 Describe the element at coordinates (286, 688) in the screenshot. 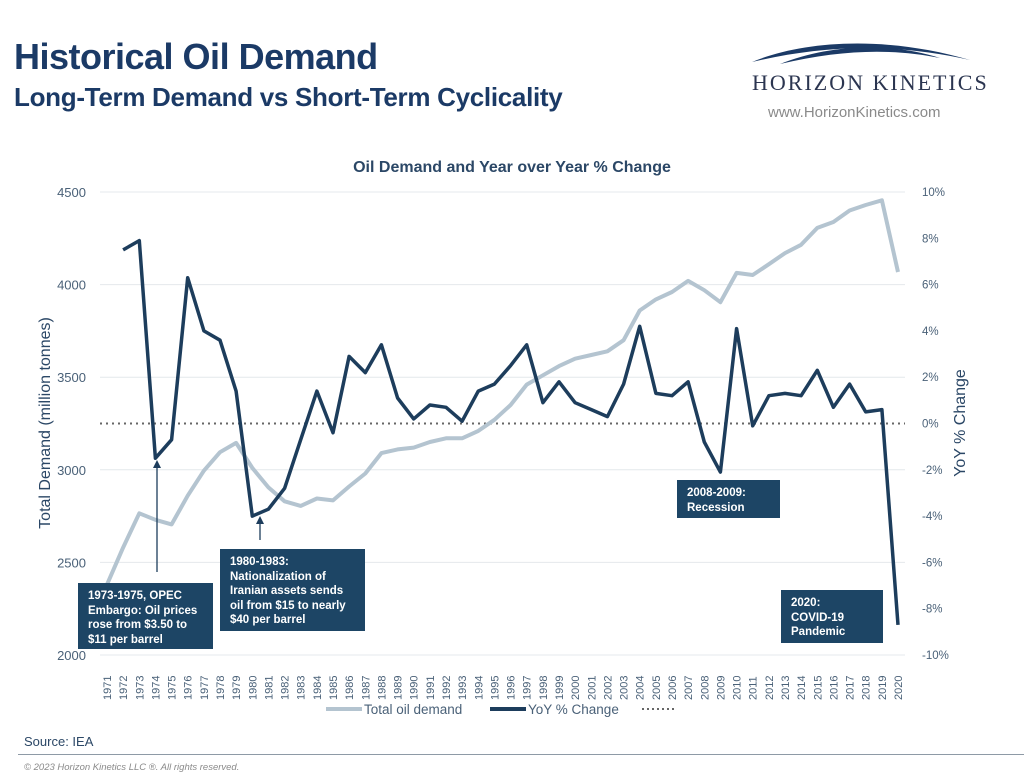

I see `x-tick-label: 1982` at that location.